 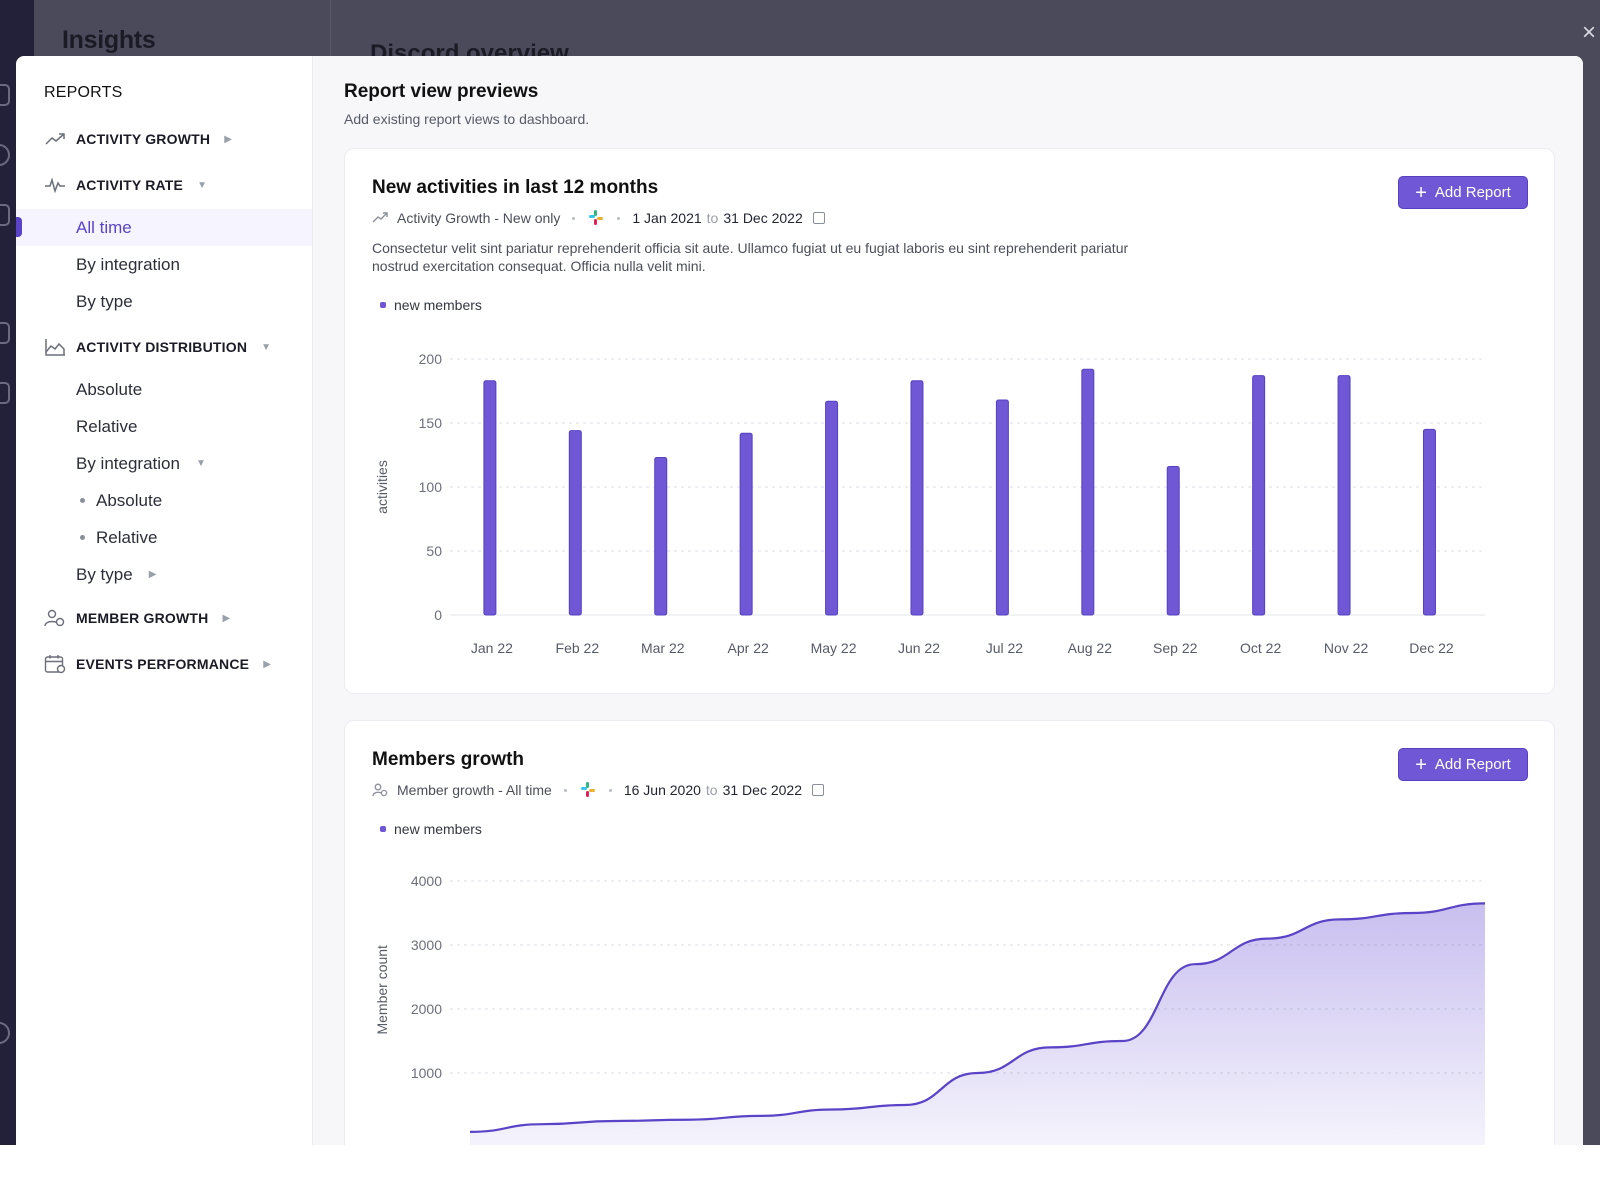 What do you see at coordinates (474, 790) in the screenshot?
I see `report-name: Member growth - All time` at bounding box center [474, 790].